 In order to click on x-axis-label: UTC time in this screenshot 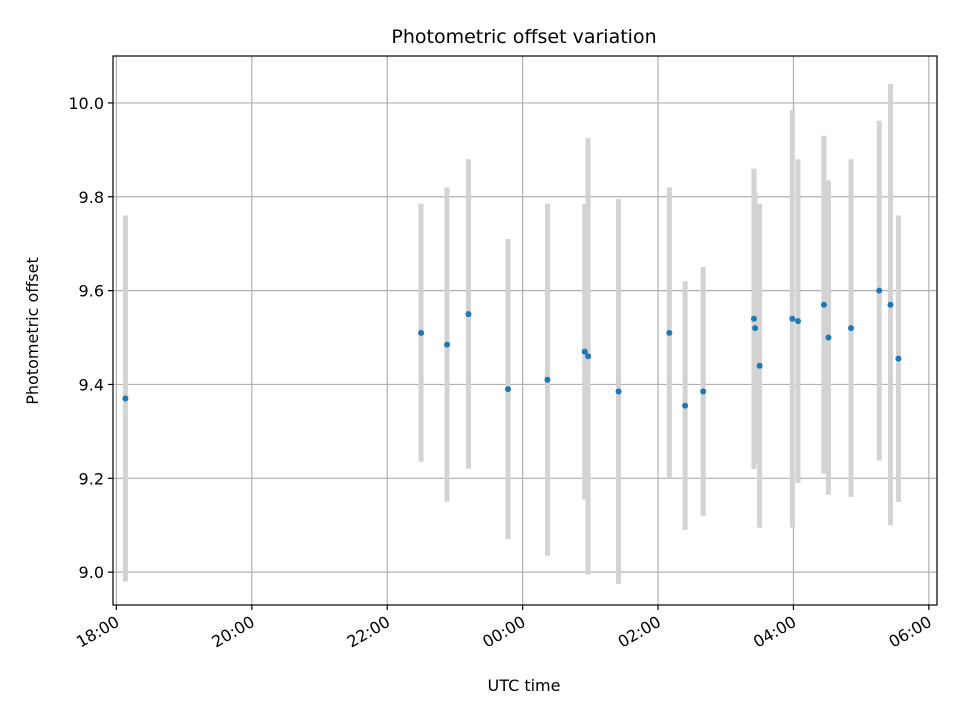, I will do `click(524, 685)`.